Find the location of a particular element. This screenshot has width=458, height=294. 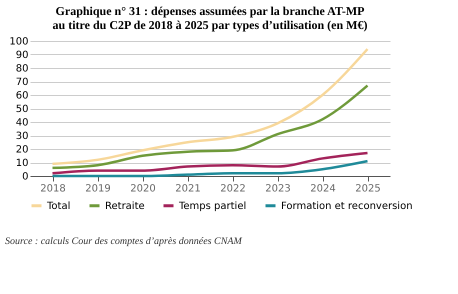

y-tick-label: 90 is located at coordinates (22, 55).